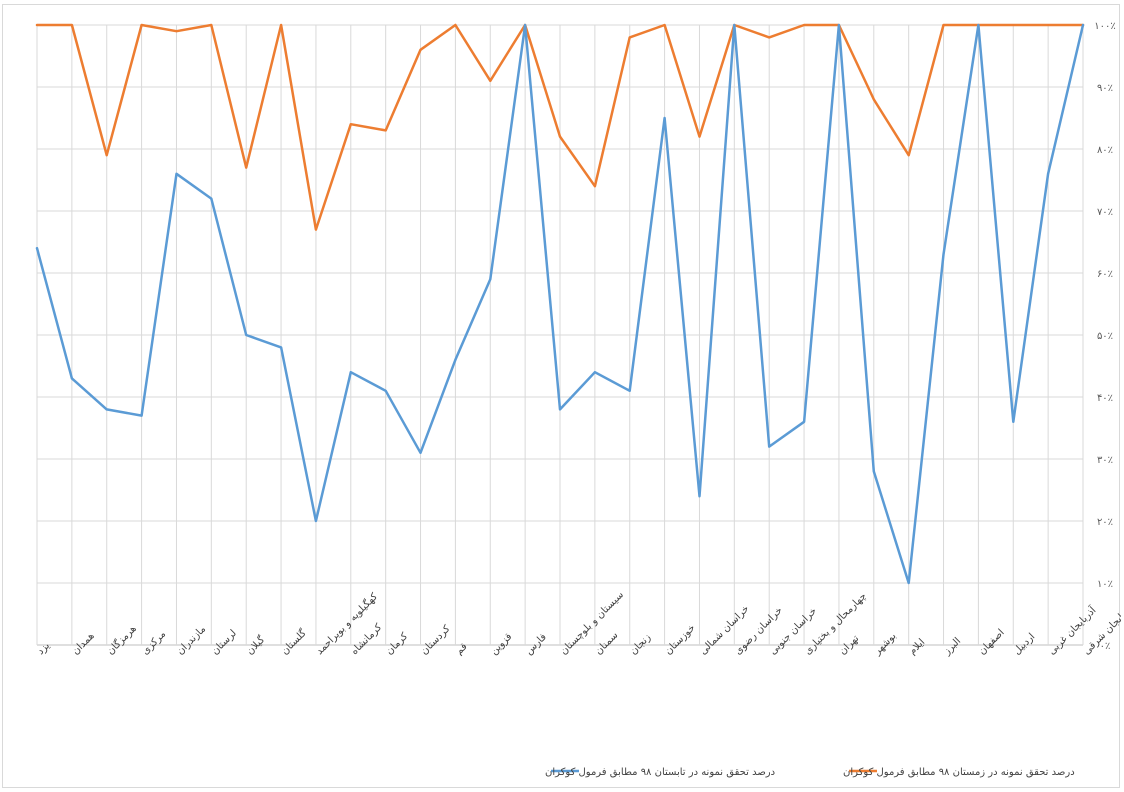 This screenshot has height=792, width=1124. What do you see at coordinates (917, 647) in the screenshot?
I see `x-tick-label: ایلام` at bounding box center [917, 647].